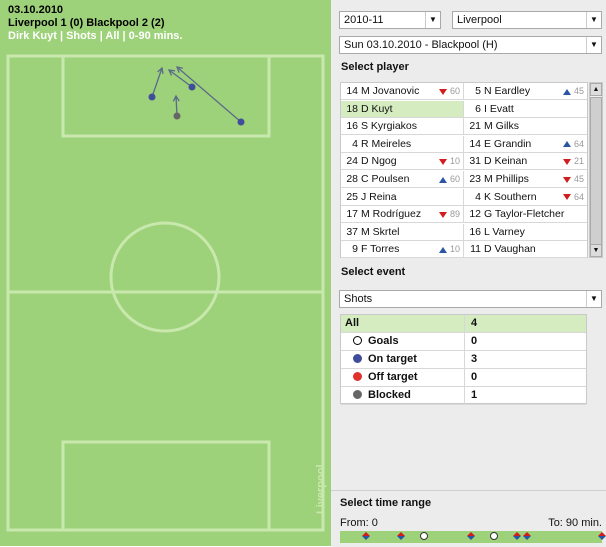 The width and height of the screenshot is (606, 547). I want to click on player-cell: 16 S Kyrgiakos, so click(402, 127).